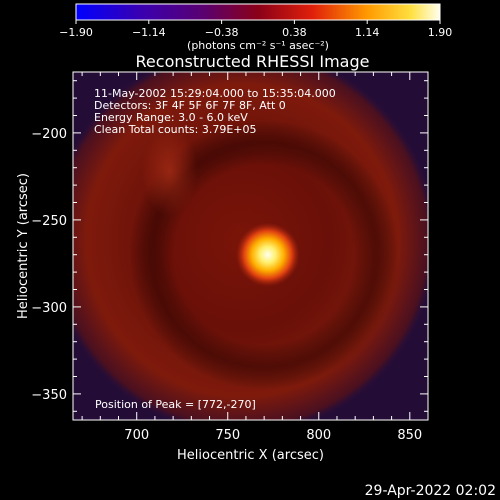 The image size is (500, 500). I want to click on chart-title: Reconstructed RHESSI Image, so click(253, 61).